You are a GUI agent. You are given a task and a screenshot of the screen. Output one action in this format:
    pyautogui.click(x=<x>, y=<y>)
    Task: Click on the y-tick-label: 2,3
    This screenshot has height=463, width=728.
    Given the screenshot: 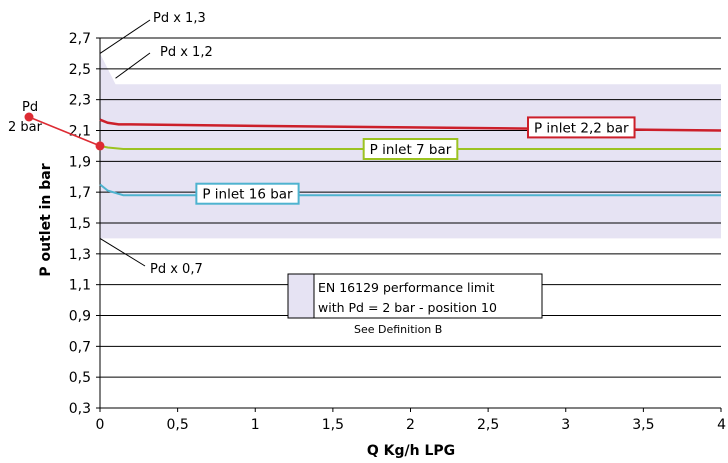 What is the action you would take?
    pyautogui.click(x=80, y=101)
    